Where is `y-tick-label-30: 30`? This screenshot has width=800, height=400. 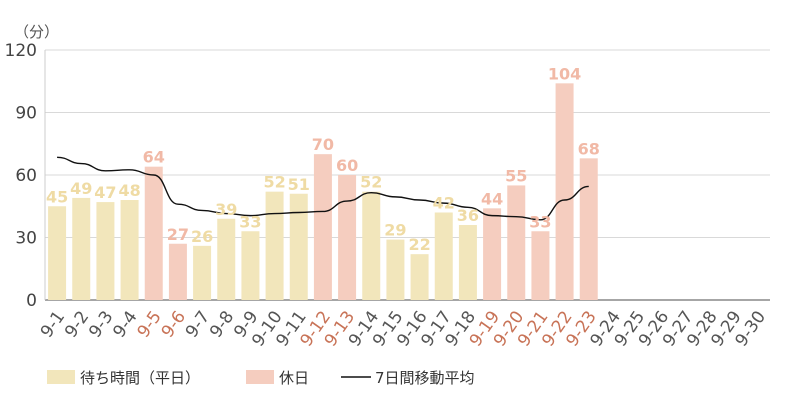
y-tick-label-30: 30 is located at coordinates (26, 239).